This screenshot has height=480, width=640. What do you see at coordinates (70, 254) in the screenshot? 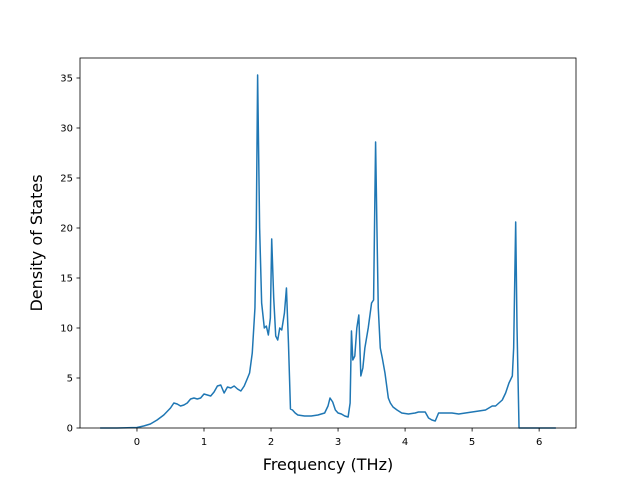
I see `y-axis-ticks: 0 5 10 15 20 25 30 35` at bounding box center [70, 254].